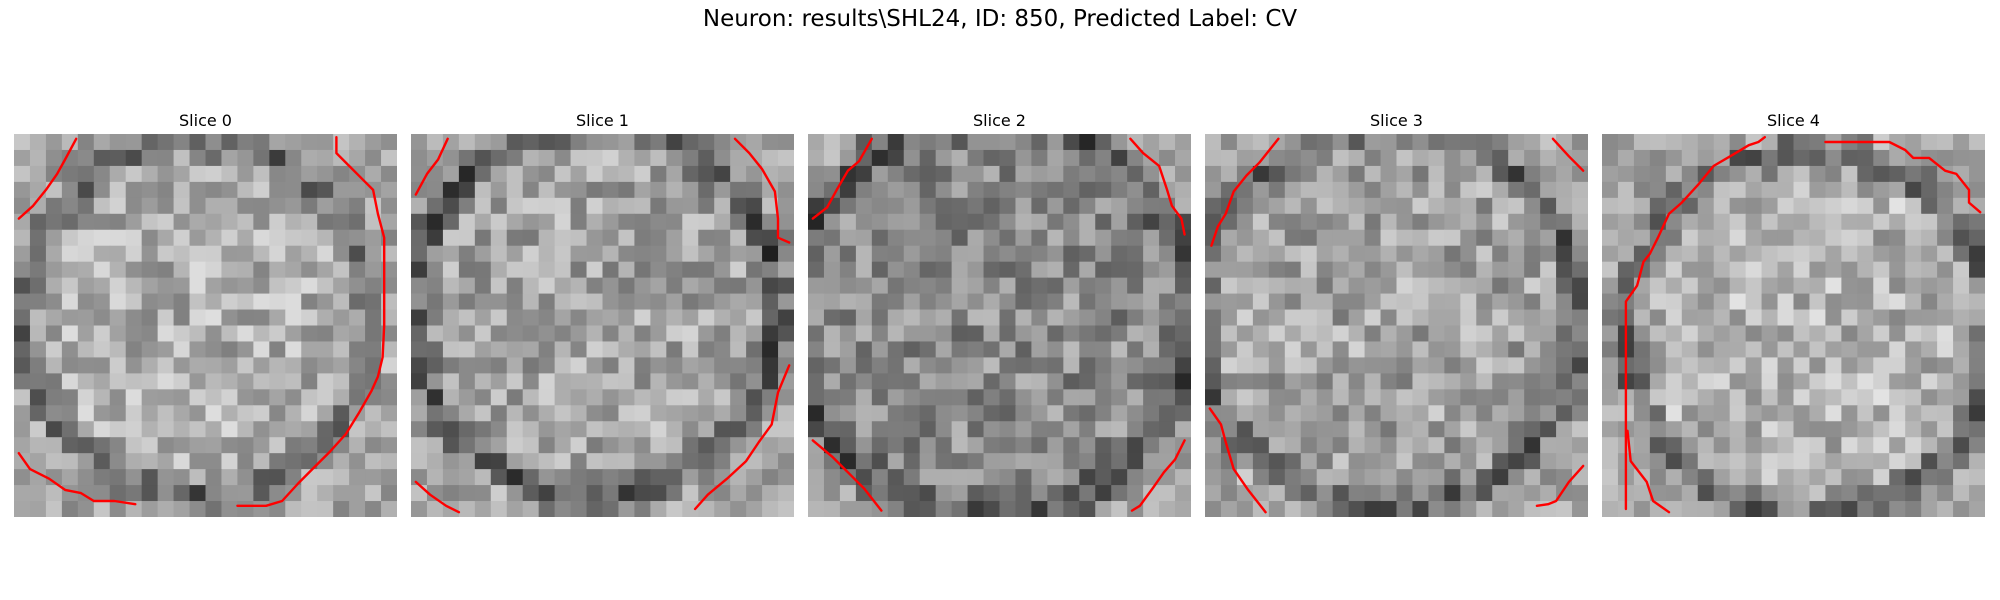 The image size is (2000, 600). What do you see at coordinates (205, 120) in the screenshot?
I see `slice-title-0: Slice 0` at bounding box center [205, 120].